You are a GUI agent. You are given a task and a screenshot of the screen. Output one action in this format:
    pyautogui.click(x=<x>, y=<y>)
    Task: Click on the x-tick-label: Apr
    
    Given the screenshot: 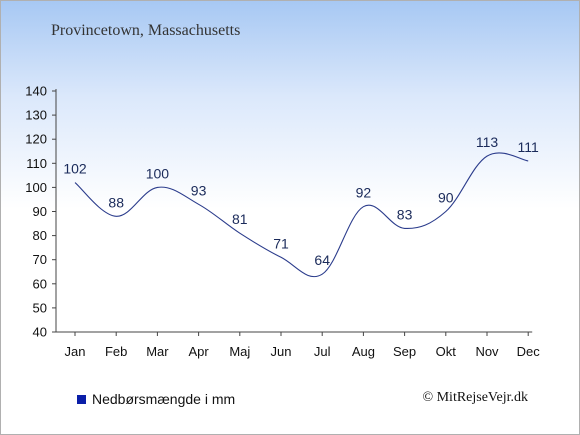 What is the action you would take?
    pyautogui.click(x=198, y=351)
    